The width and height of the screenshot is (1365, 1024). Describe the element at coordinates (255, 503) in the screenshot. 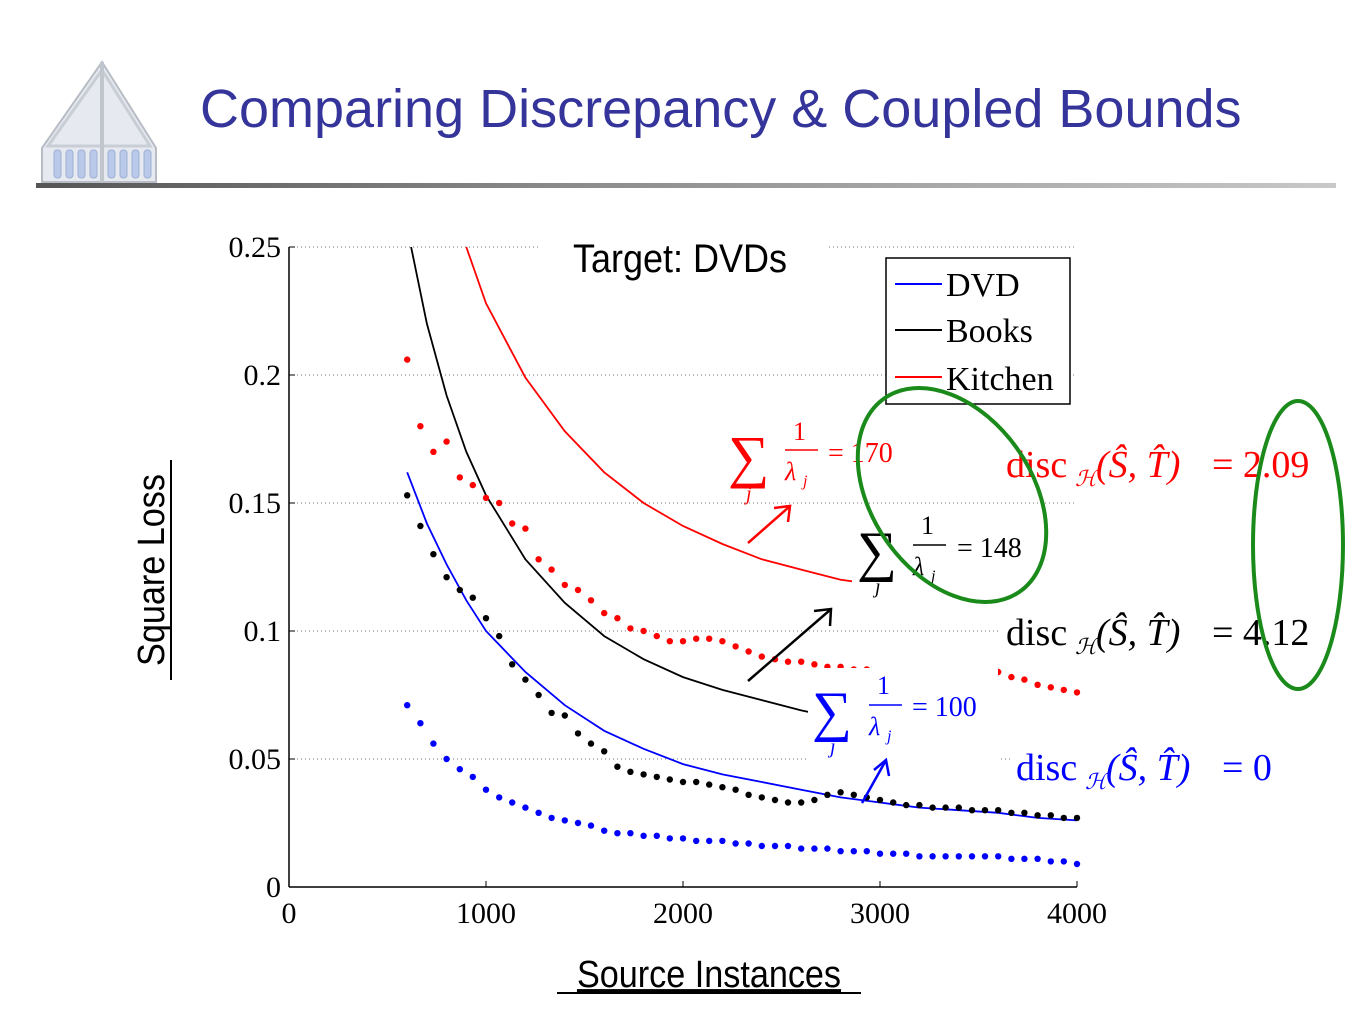

I see `y-tick-label: 0.15` at that location.